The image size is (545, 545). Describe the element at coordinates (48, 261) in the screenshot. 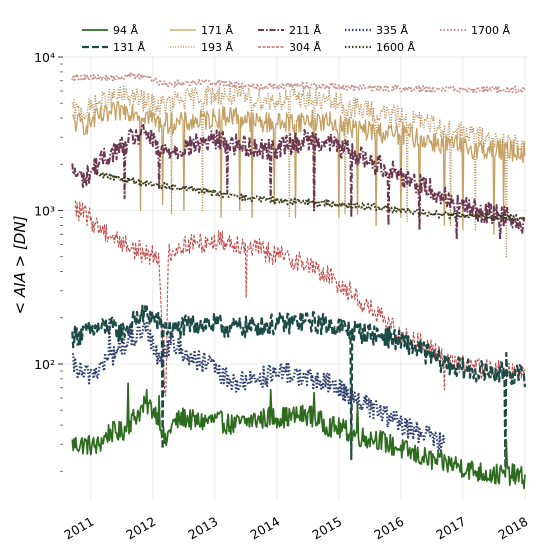

I see `y-axis-ticks: 10² 10³ 10⁴` at that location.